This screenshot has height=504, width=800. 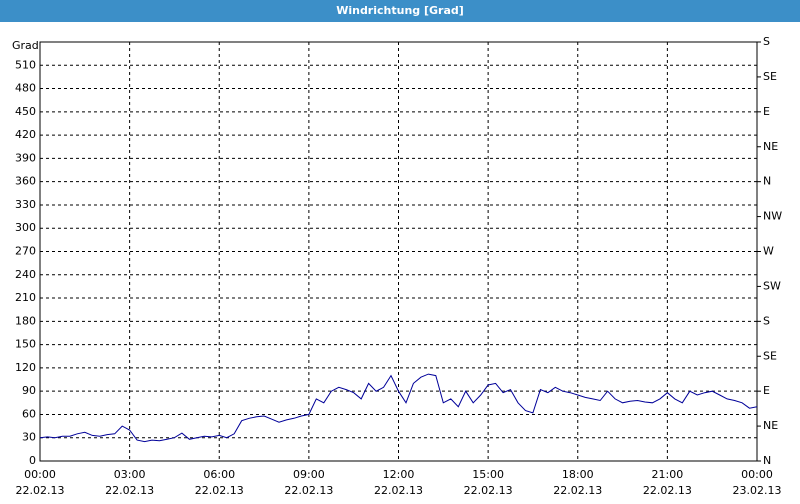 I want to click on x-tick-date: 23.02.13, so click(x=757, y=490).